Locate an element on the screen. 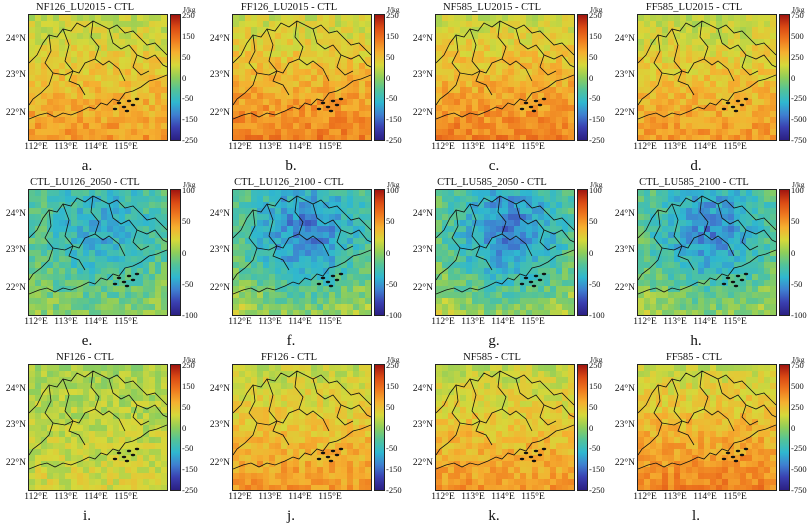 The image size is (809, 529). panel-letter: d. is located at coordinates (696, 166).